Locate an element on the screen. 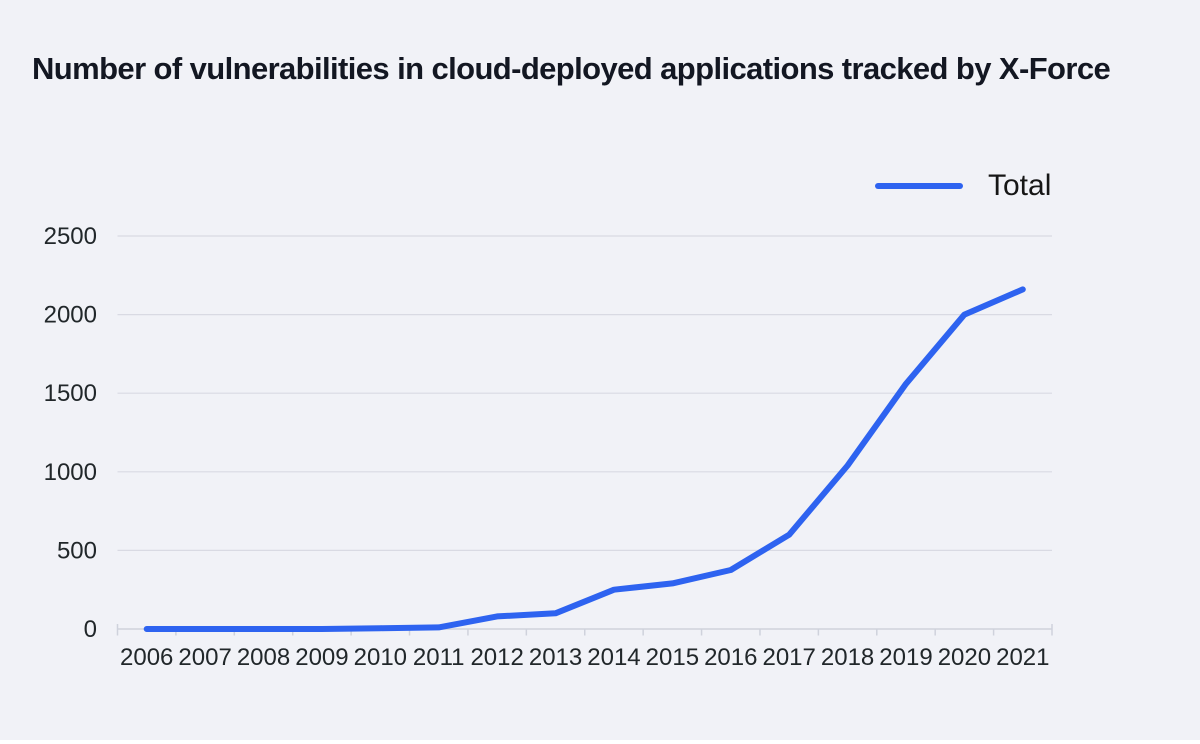 This screenshot has height=744, width=1200. legend-item-total: Total is located at coordinates (963, 186).